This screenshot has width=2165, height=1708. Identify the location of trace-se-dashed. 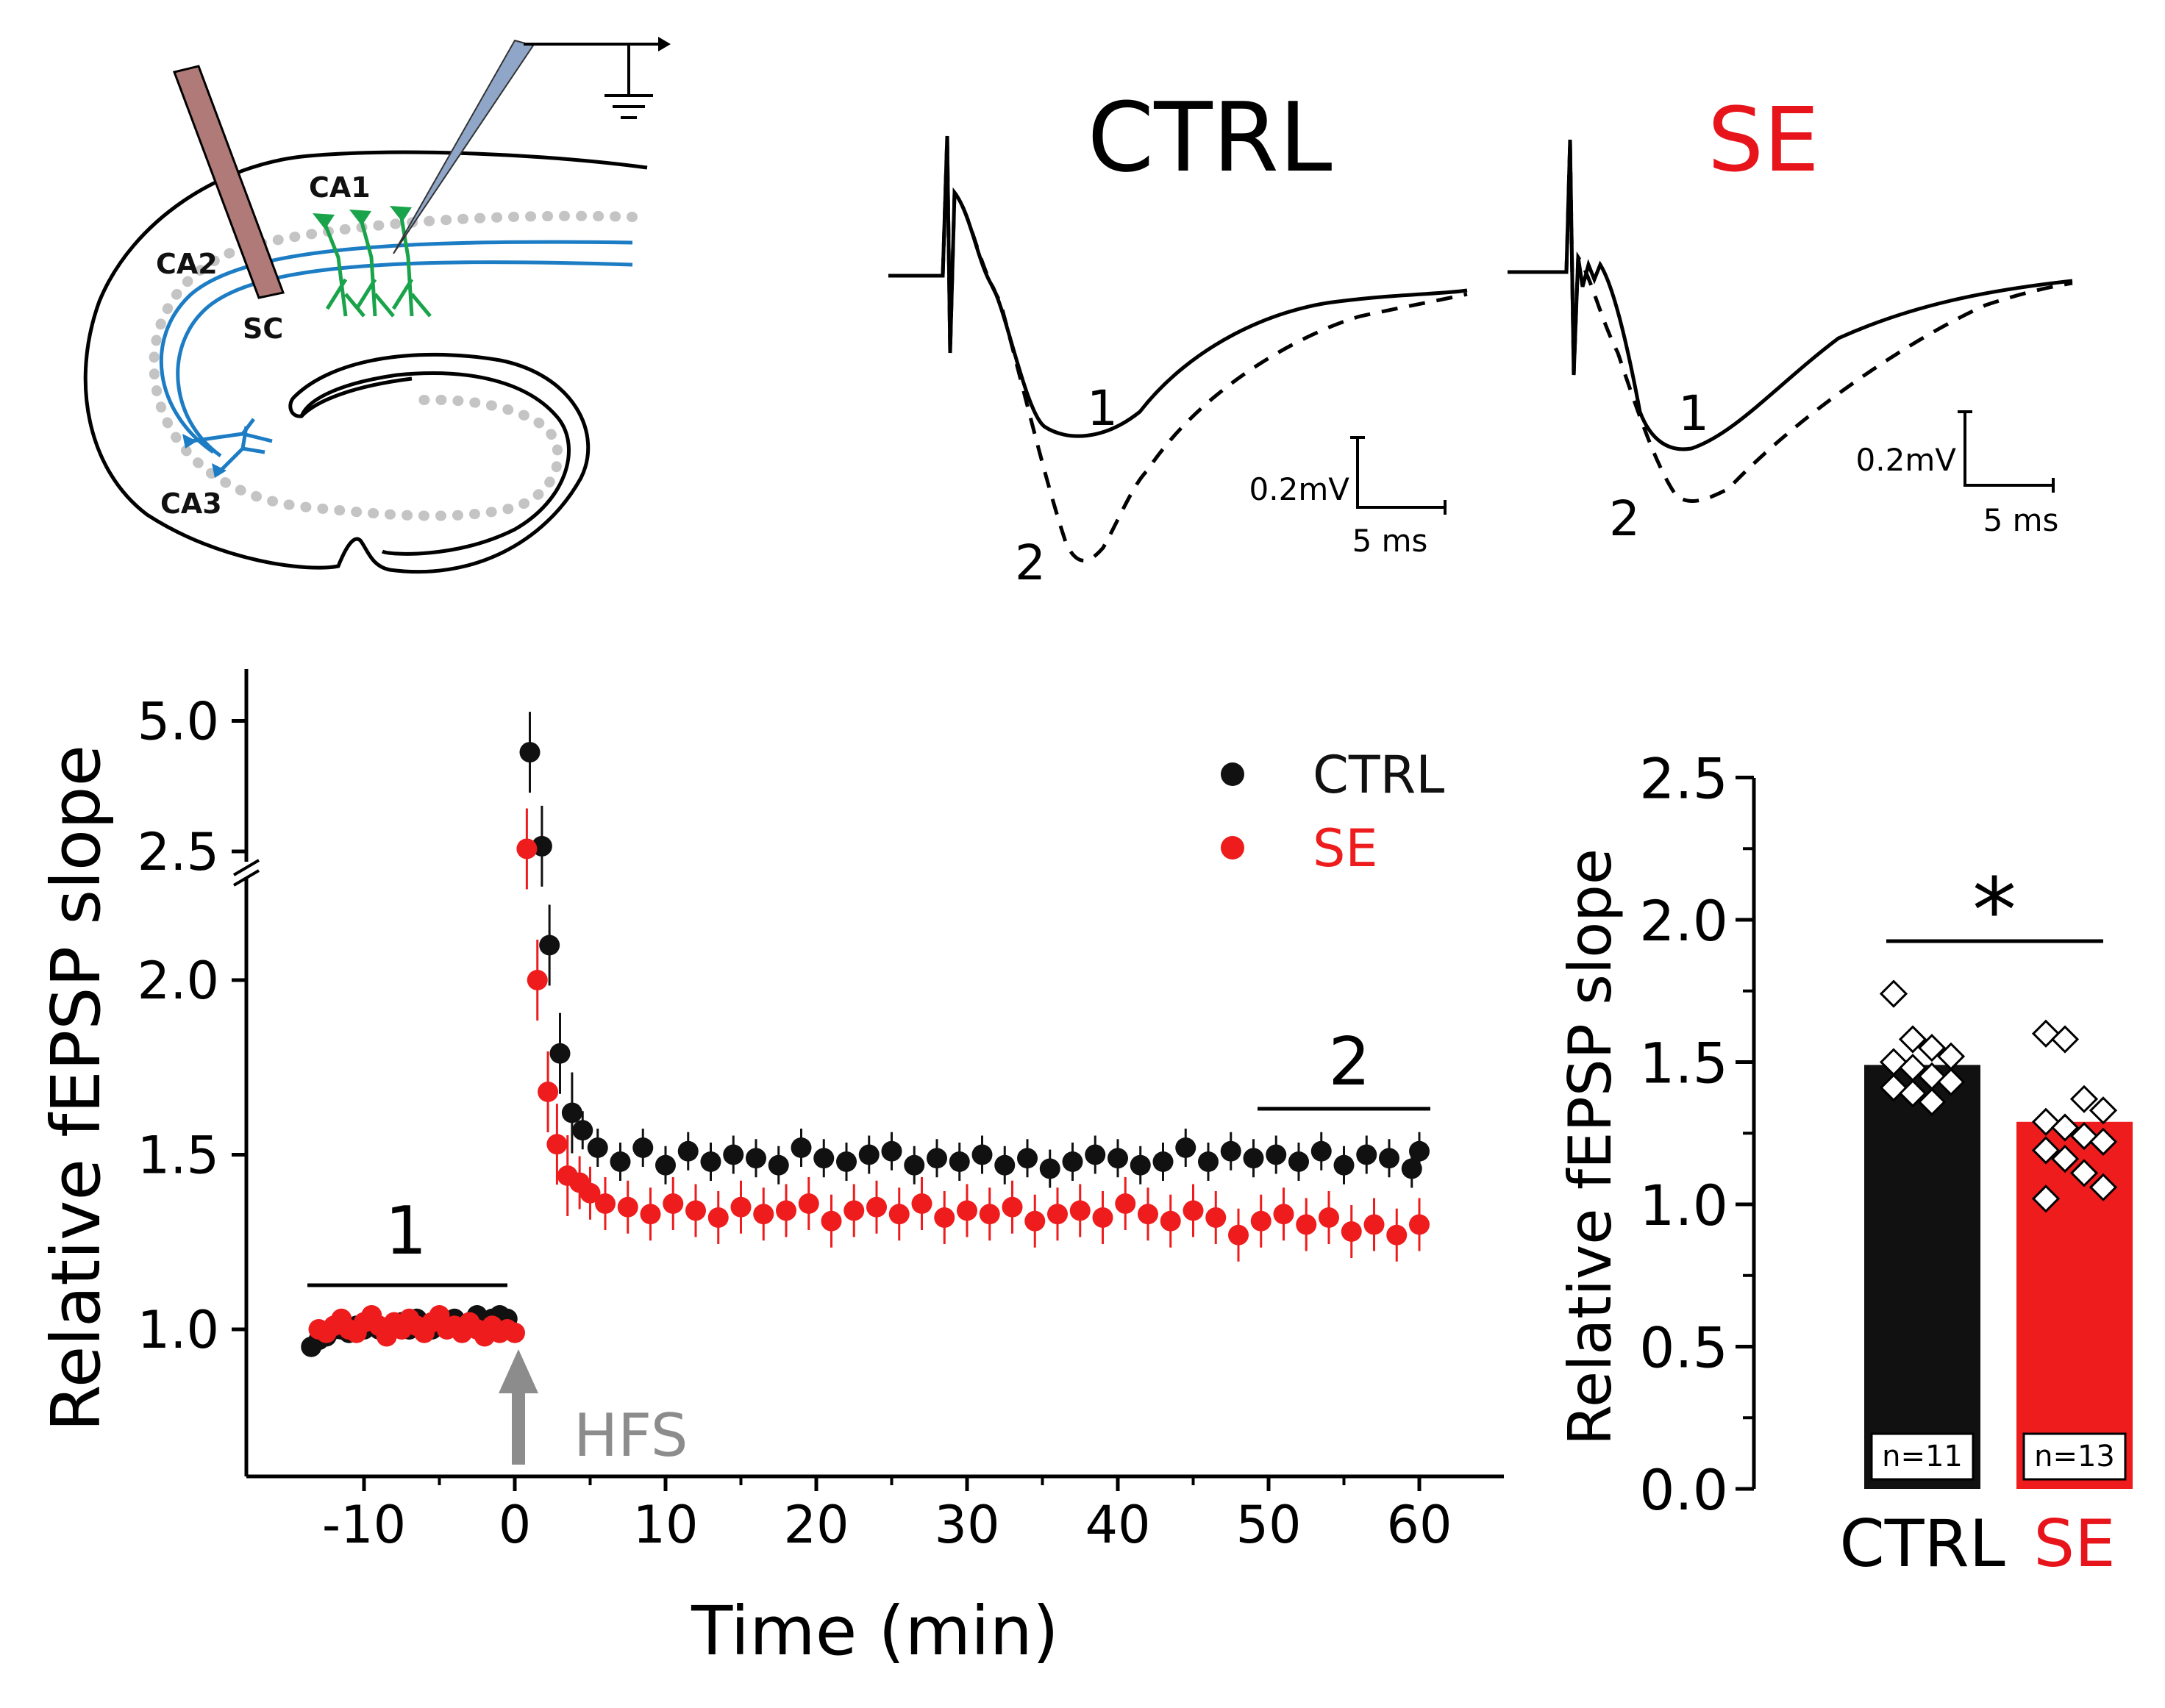
(1790, 321).